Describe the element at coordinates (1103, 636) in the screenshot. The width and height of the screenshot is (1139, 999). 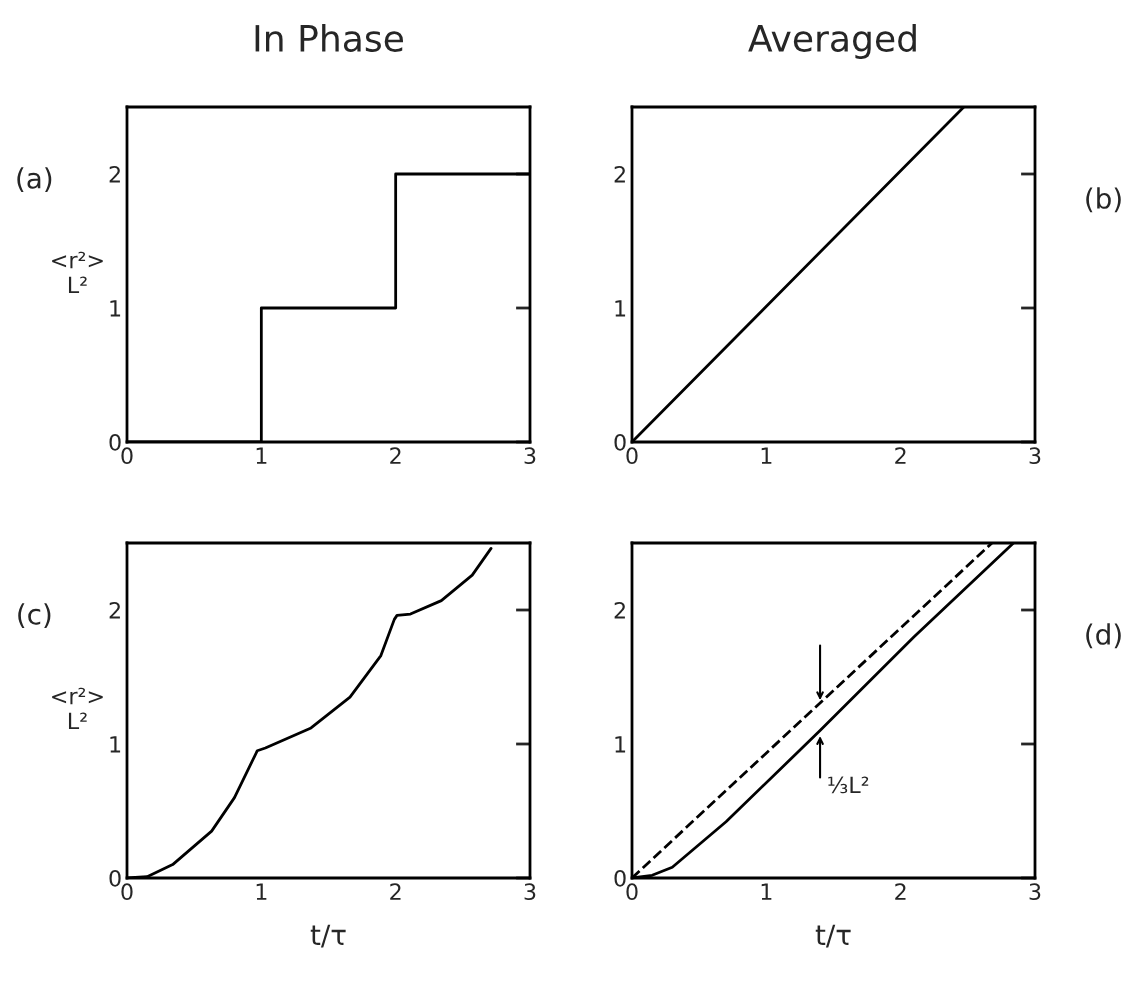
I see `text: (d)` at that location.